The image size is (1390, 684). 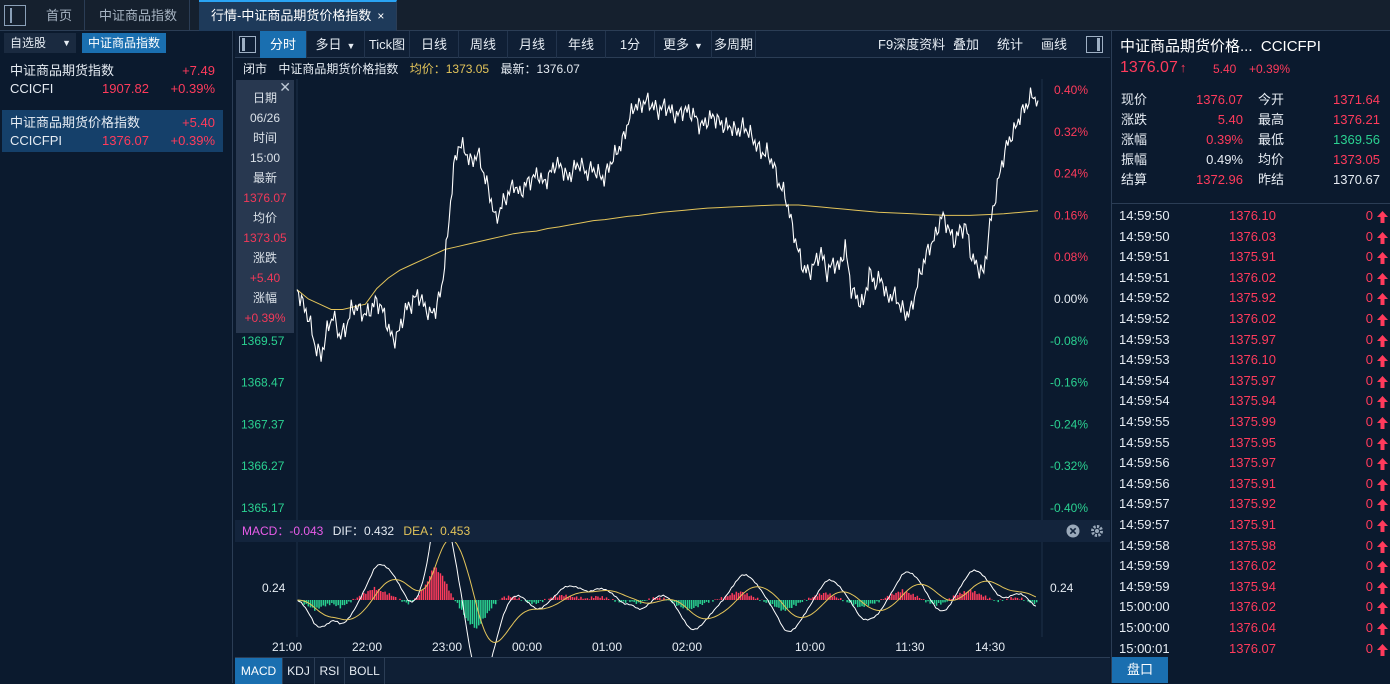 What do you see at coordinates (138, 15) in the screenshot?
I see `tab-commodity-index: 中证商品指数` at bounding box center [138, 15].